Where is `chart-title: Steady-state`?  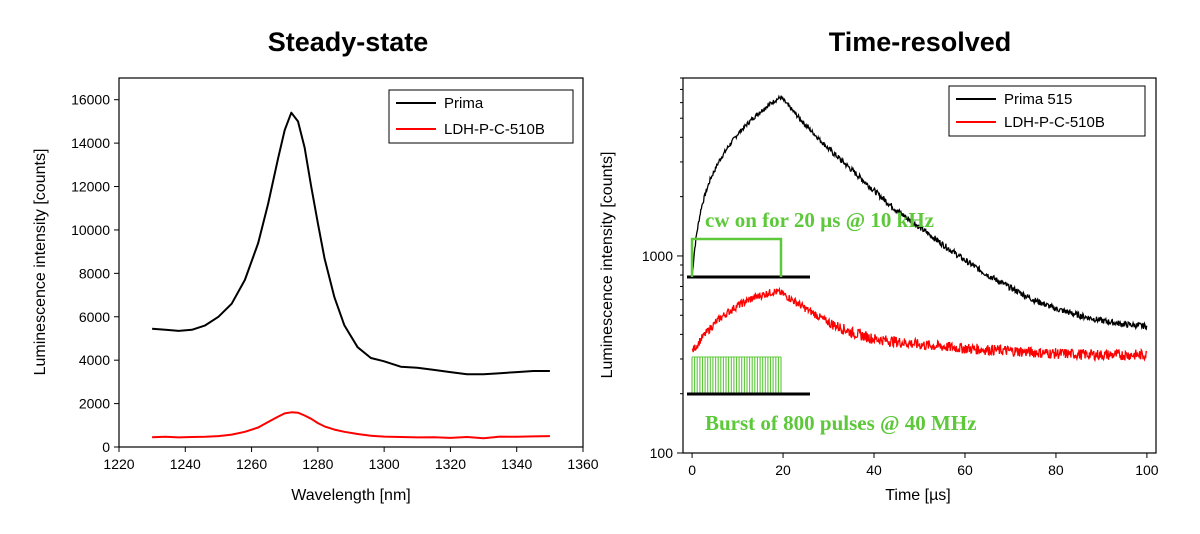 chart-title: Steady-state is located at coordinates (348, 42).